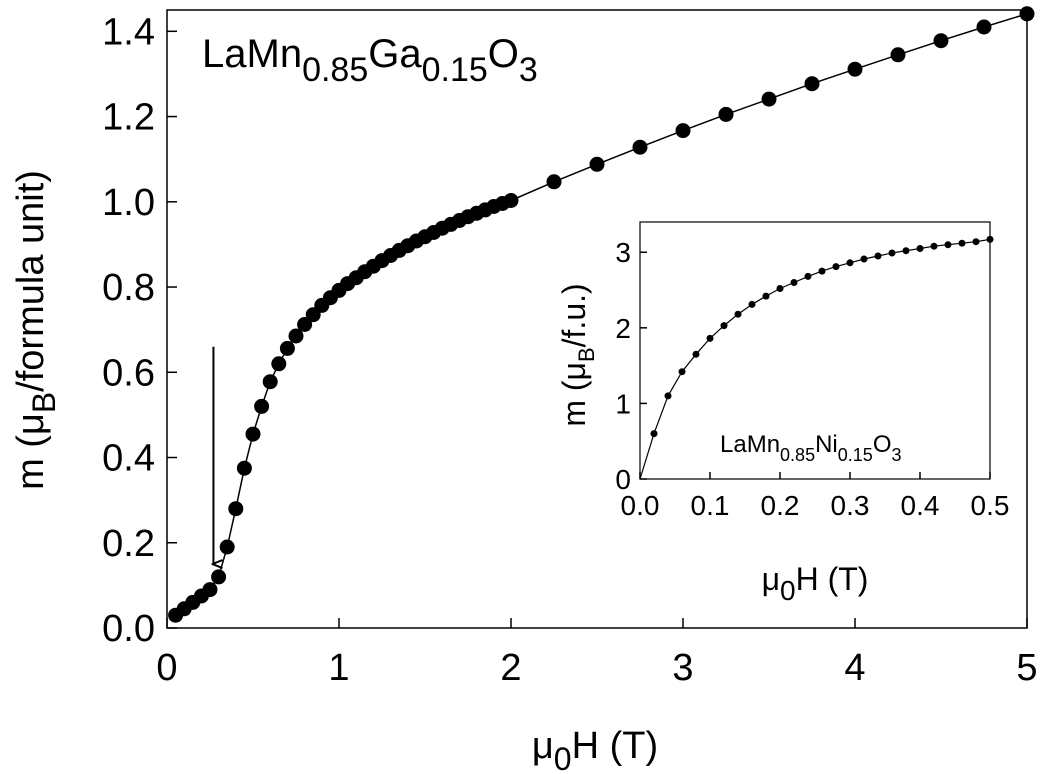 The width and height of the screenshot is (1045, 774). Describe the element at coordinates (510, 668) in the screenshot. I see `main-x-tick-label: 2` at that location.